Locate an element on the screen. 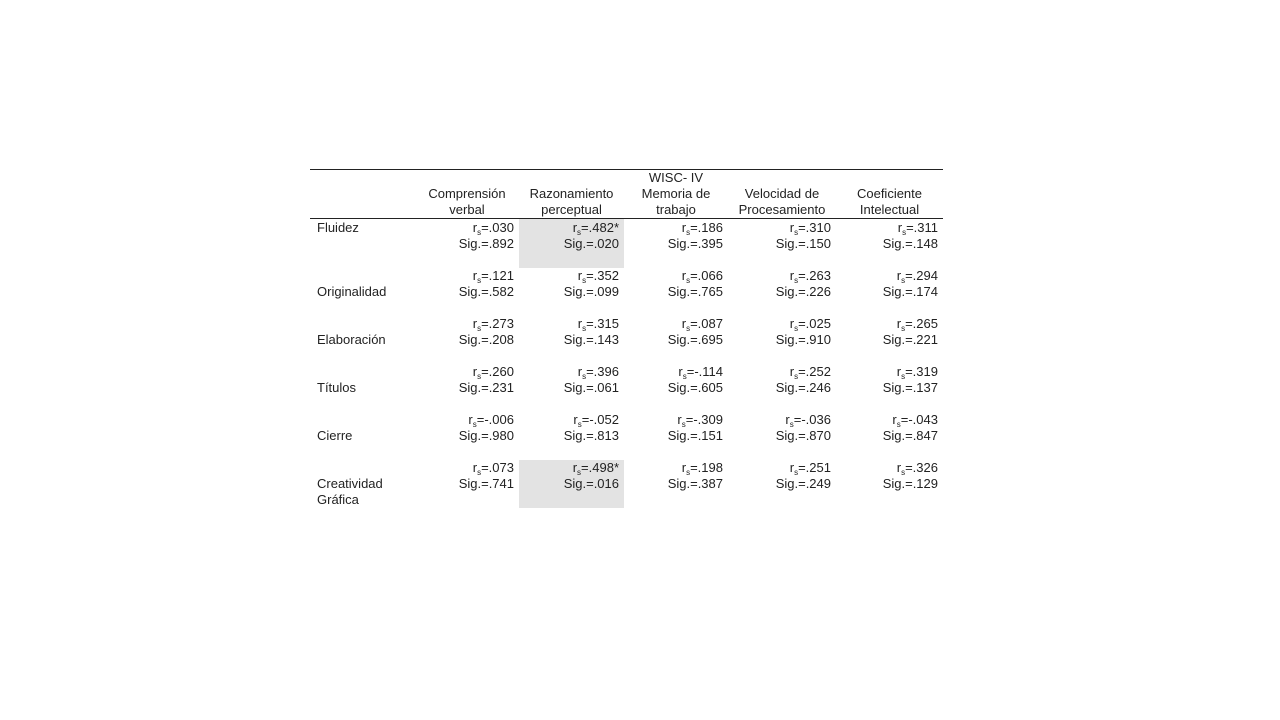 The width and height of the screenshot is (1280, 720). column-header: Memoria de trabajo is located at coordinates (676, 202).